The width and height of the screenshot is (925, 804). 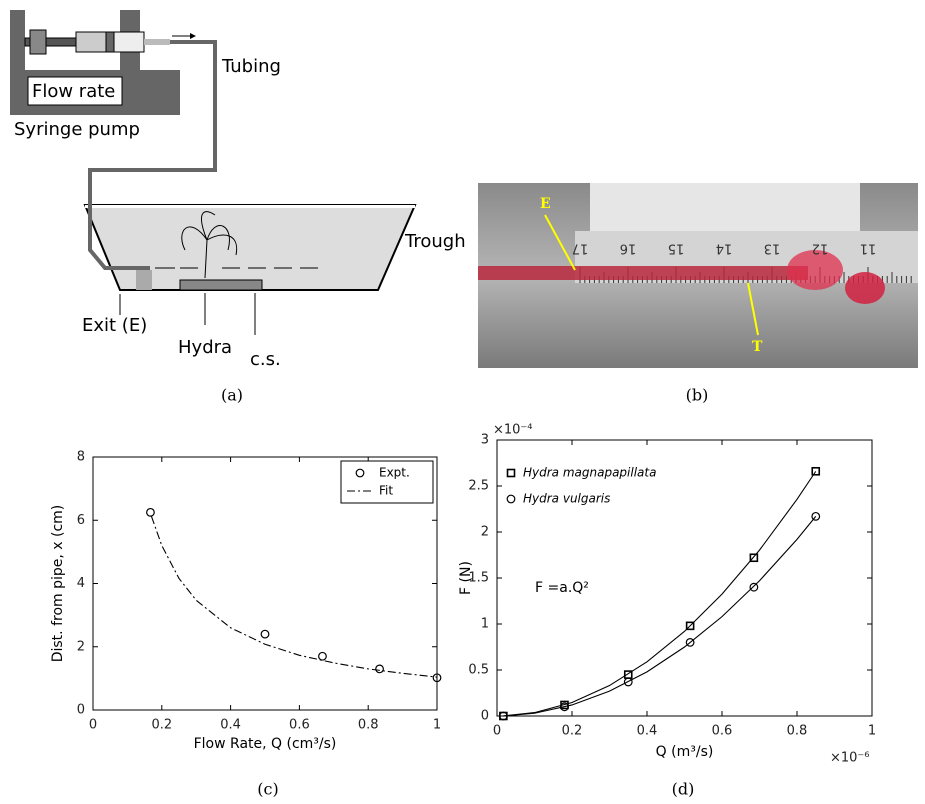 What do you see at coordinates (683, 789) in the screenshot?
I see `caption: (d)` at bounding box center [683, 789].